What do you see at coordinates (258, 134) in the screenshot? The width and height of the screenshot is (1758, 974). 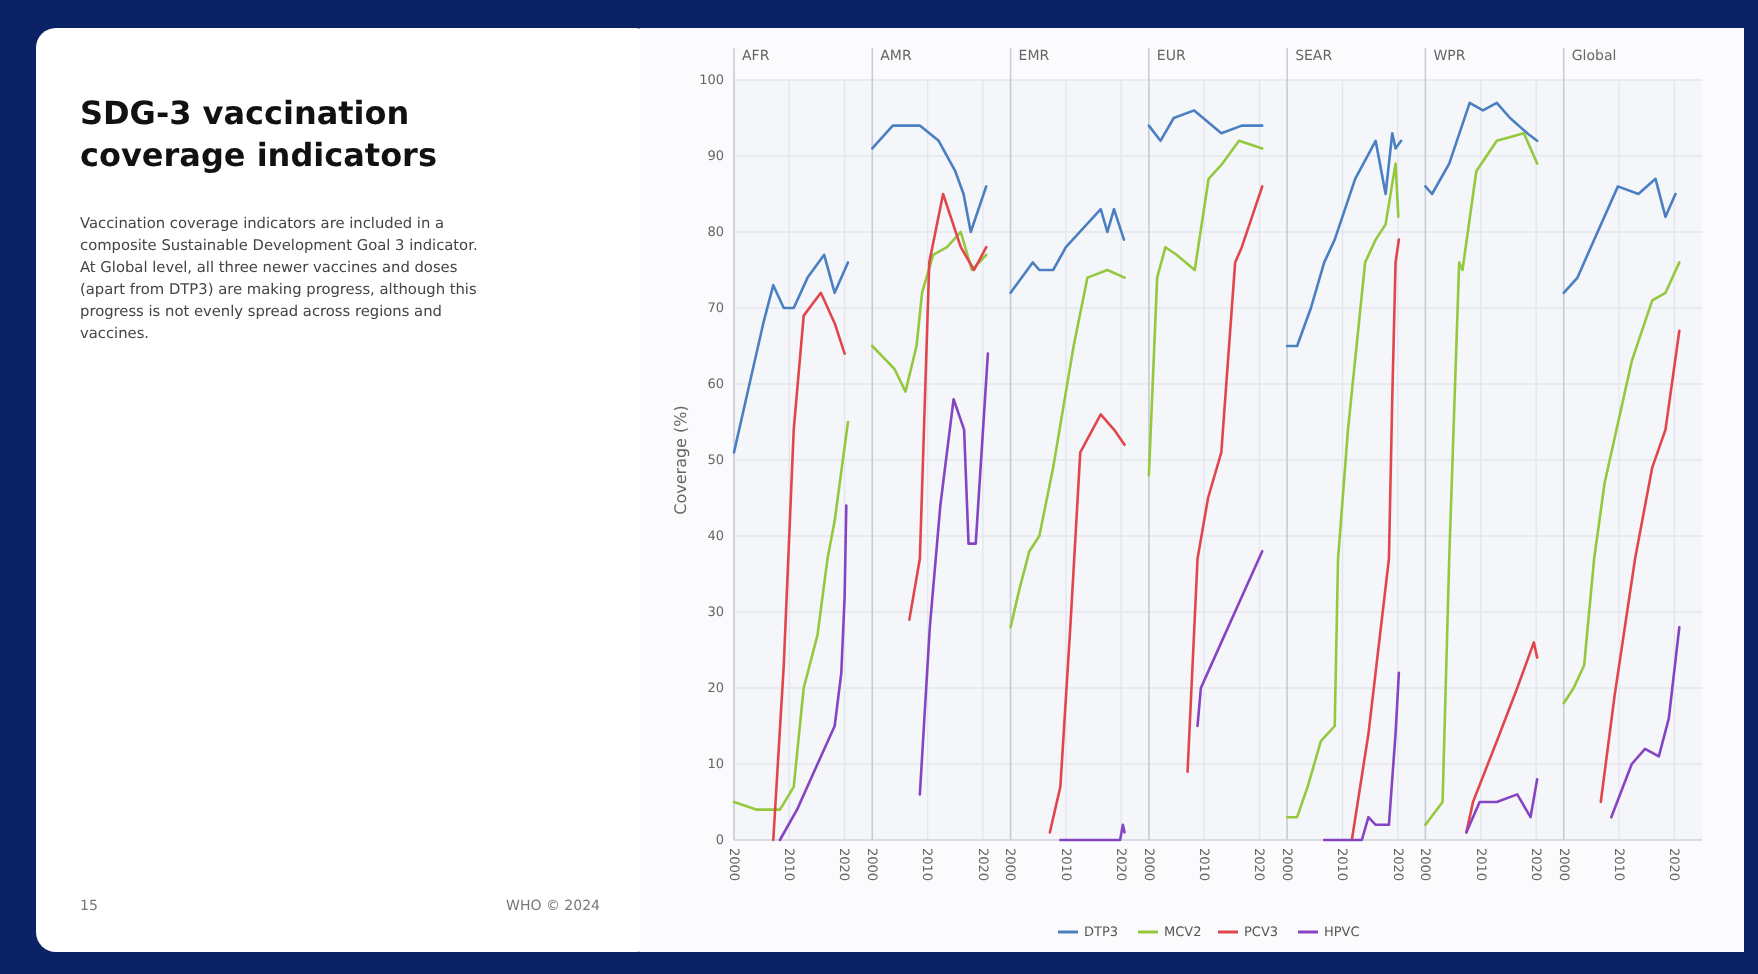 I see `text: SDG-3 vaccination coverage indicators` at bounding box center [258, 134].